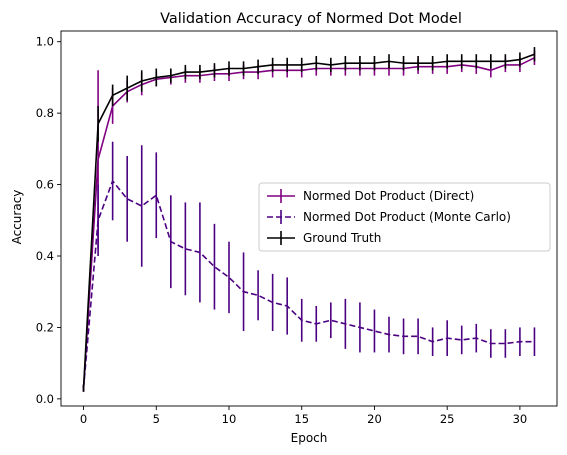 The width and height of the screenshot is (567, 455). What do you see at coordinates (229, 419) in the screenshot?
I see `x-tick-label: 10` at bounding box center [229, 419].